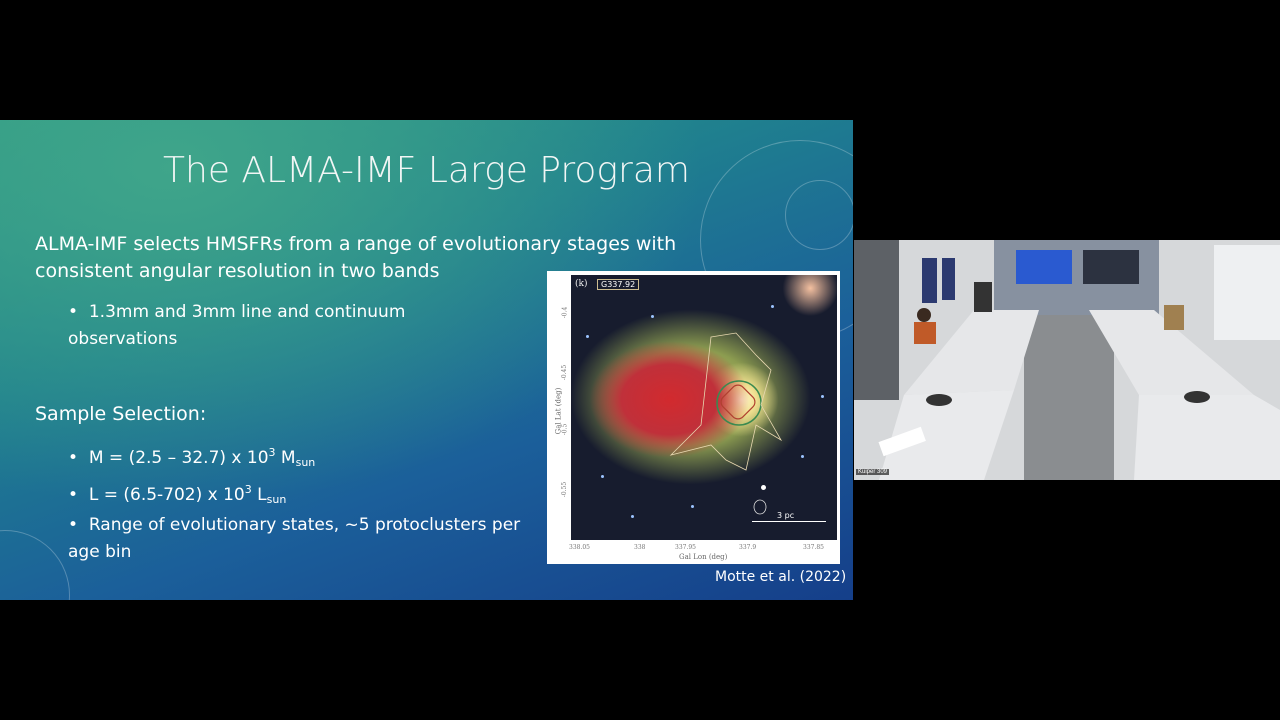 The width and height of the screenshot is (1280, 720). What do you see at coordinates (565, 489) in the screenshot?
I see `y-tick: -0.55` at bounding box center [565, 489].